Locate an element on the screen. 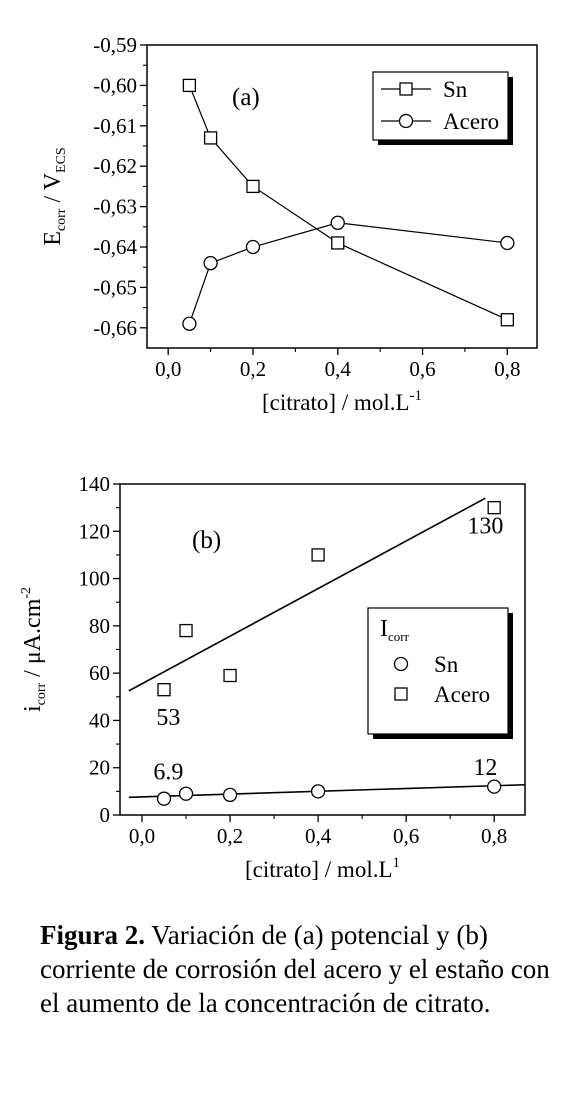 The image size is (580, 1099). y-tick-label: -0,63 is located at coordinates (115, 207).